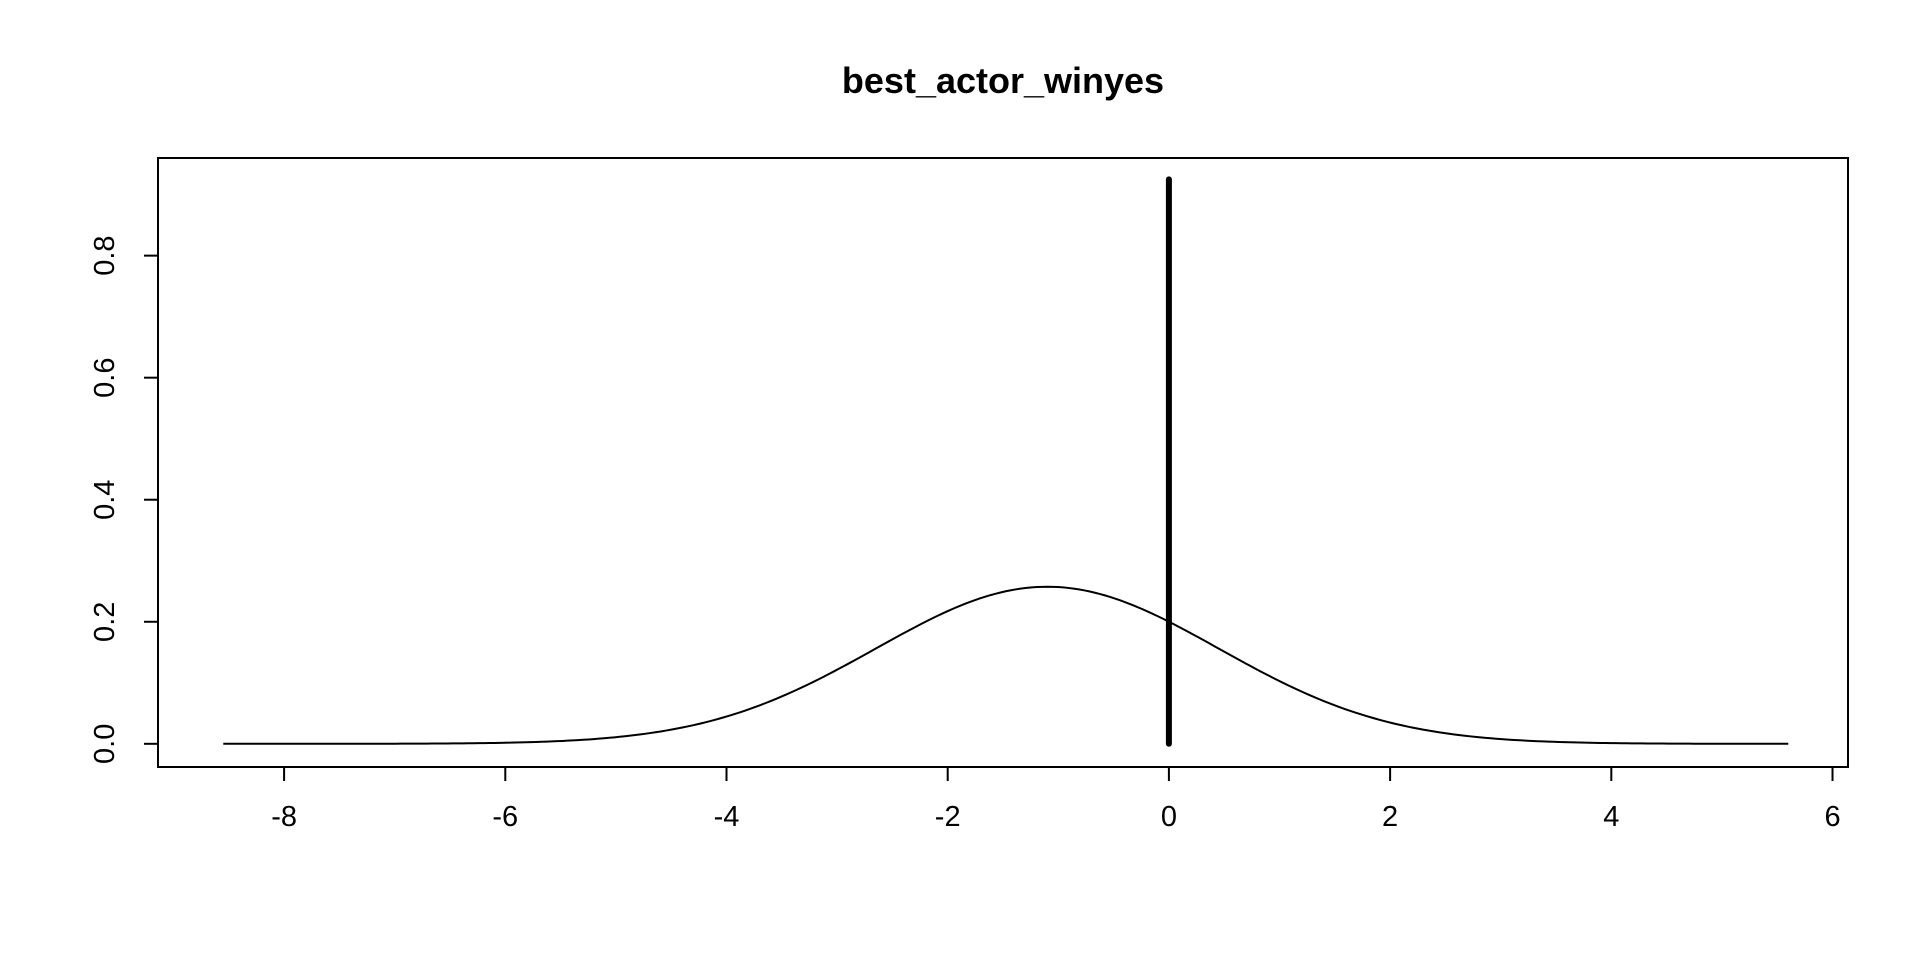  Describe the element at coordinates (1832, 817) in the screenshot. I see `x-tick-label: 6` at that location.